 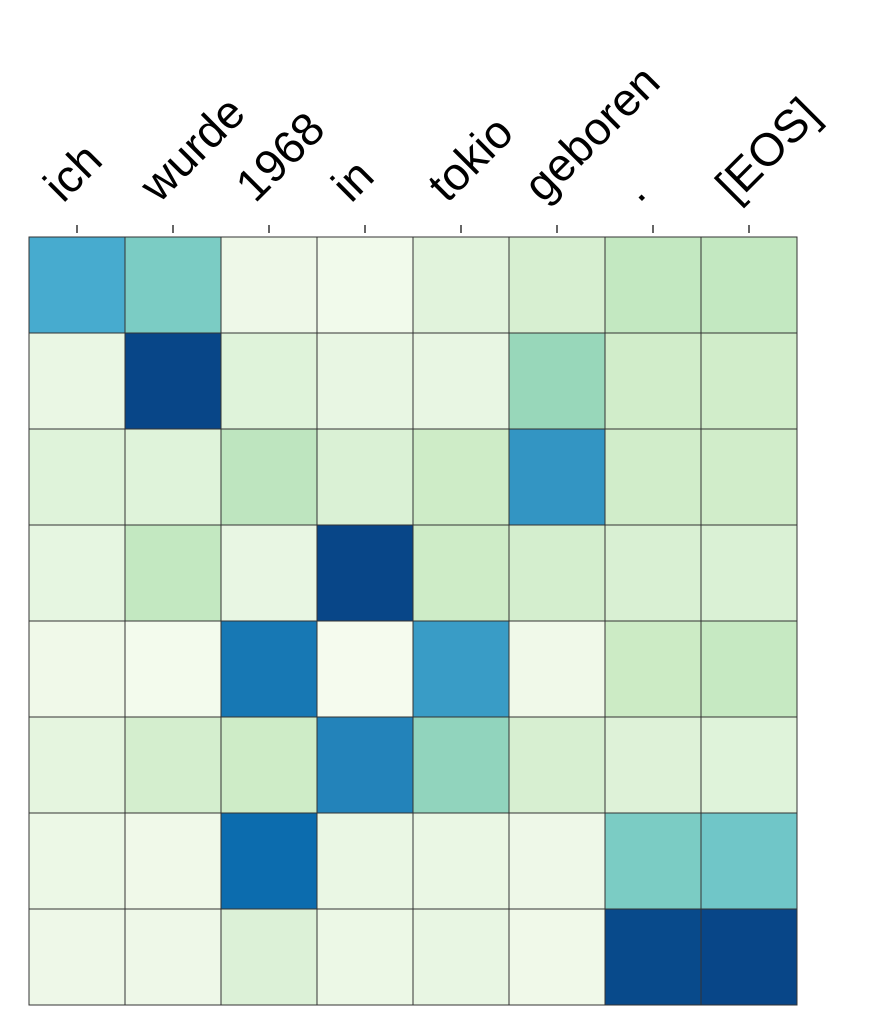 What do you see at coordinates (653, 285) in the screenshot?
I see `heatmap-cell-r0-c6` at bounding box center [653, 285].